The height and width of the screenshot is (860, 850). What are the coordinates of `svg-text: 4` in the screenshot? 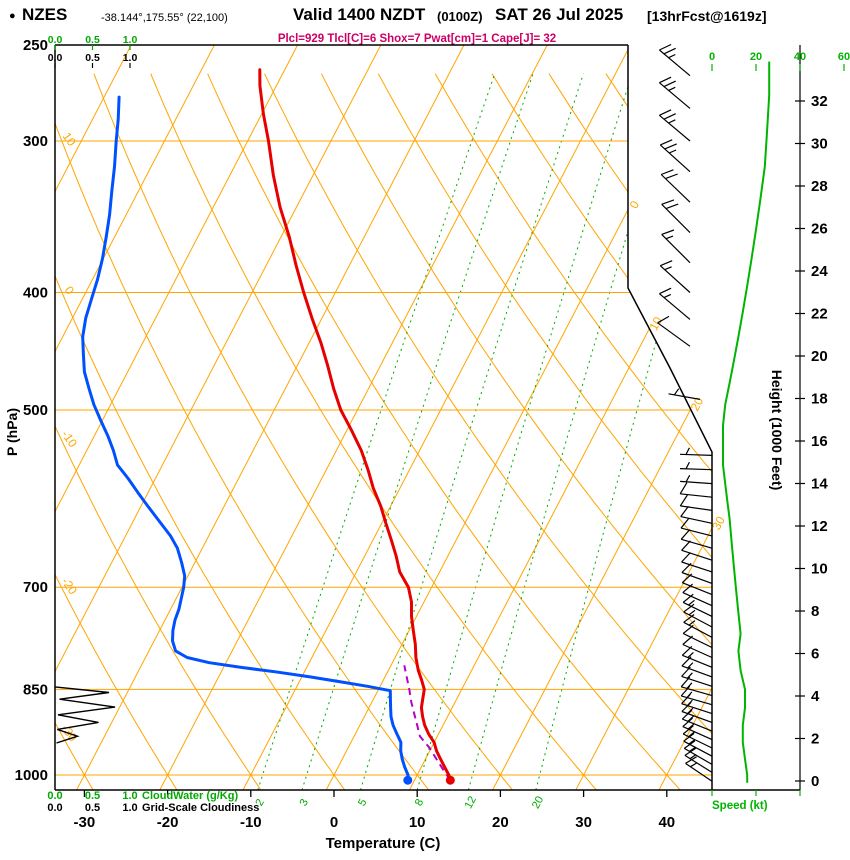 It's located at (815, 696).